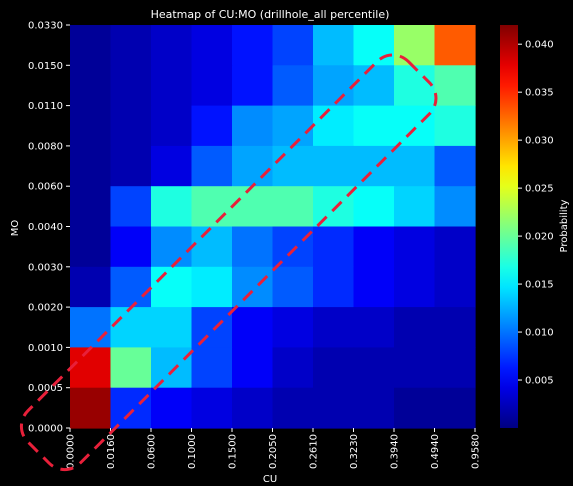  What do you see at coordinates (539, 237) in the screenshot?
I see `colorbar-tick-label: 0.020` at bounding box center [539, 237].